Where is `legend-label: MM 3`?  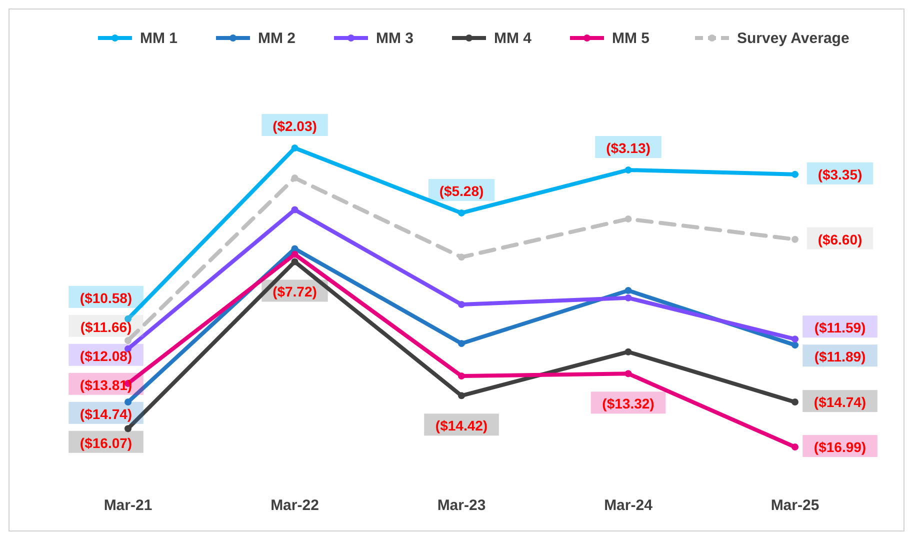 legend-label: MM 3 is located at coordinates (395, 38).